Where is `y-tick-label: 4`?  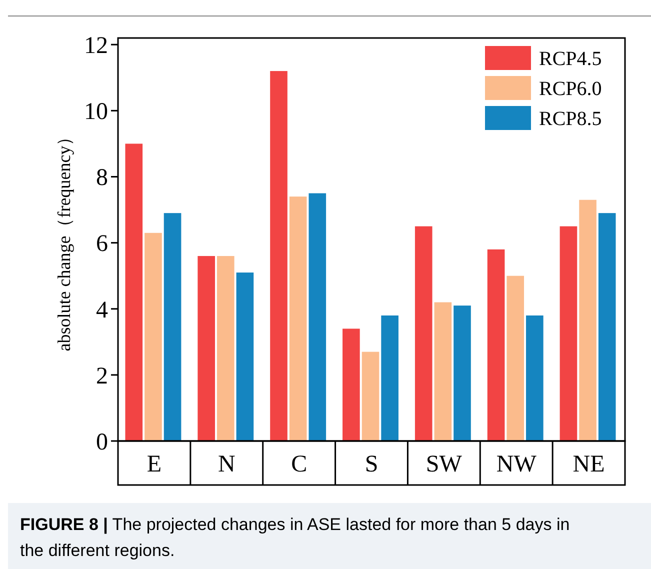 y-tick-label: 4 is located at coordinates (102, 310).